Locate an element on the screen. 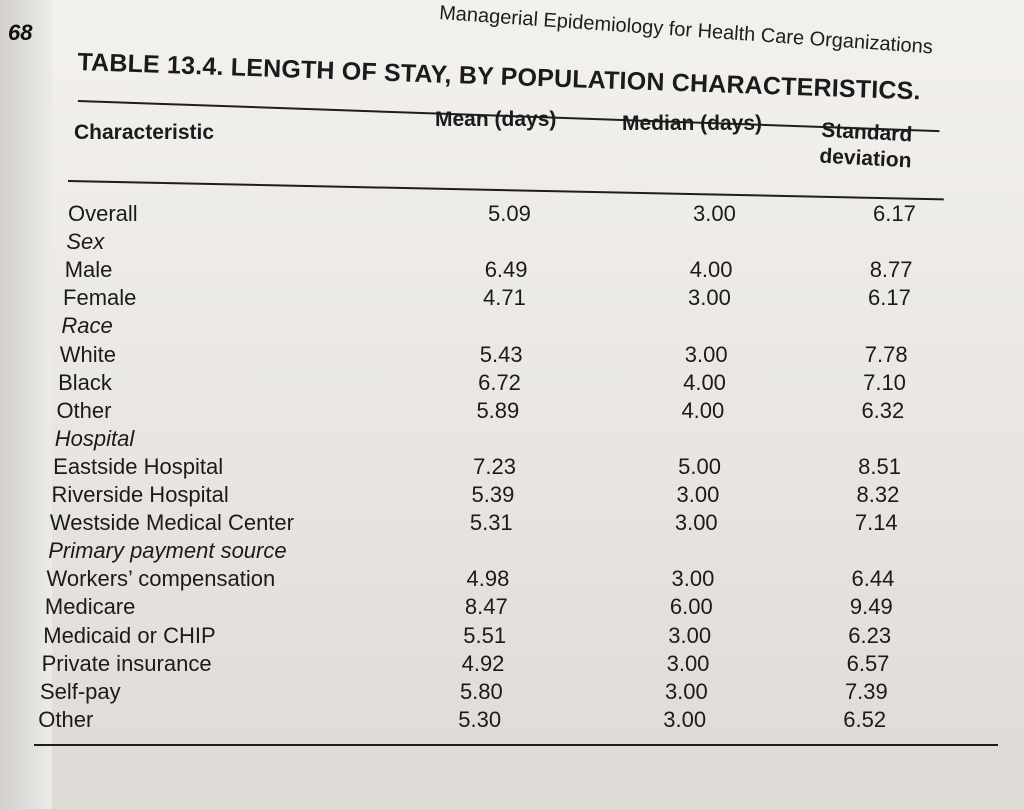 This screenshot has height=809, width=1024. section-label: Hospital is located at coordinates (94, 438).